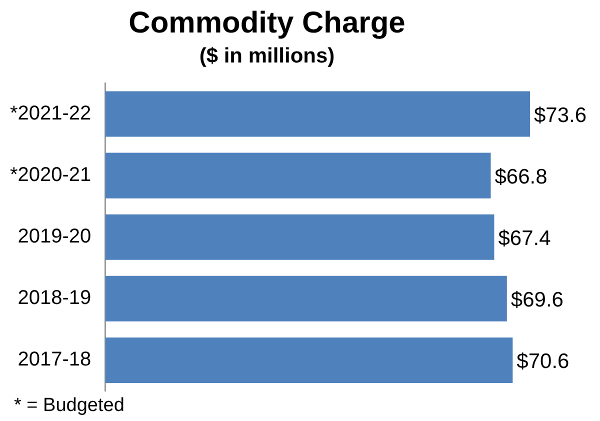  What do you see at coordinates (537, 300) in the screenshot?
I see `data-label: $69.6` at bounding box center [537, 300].